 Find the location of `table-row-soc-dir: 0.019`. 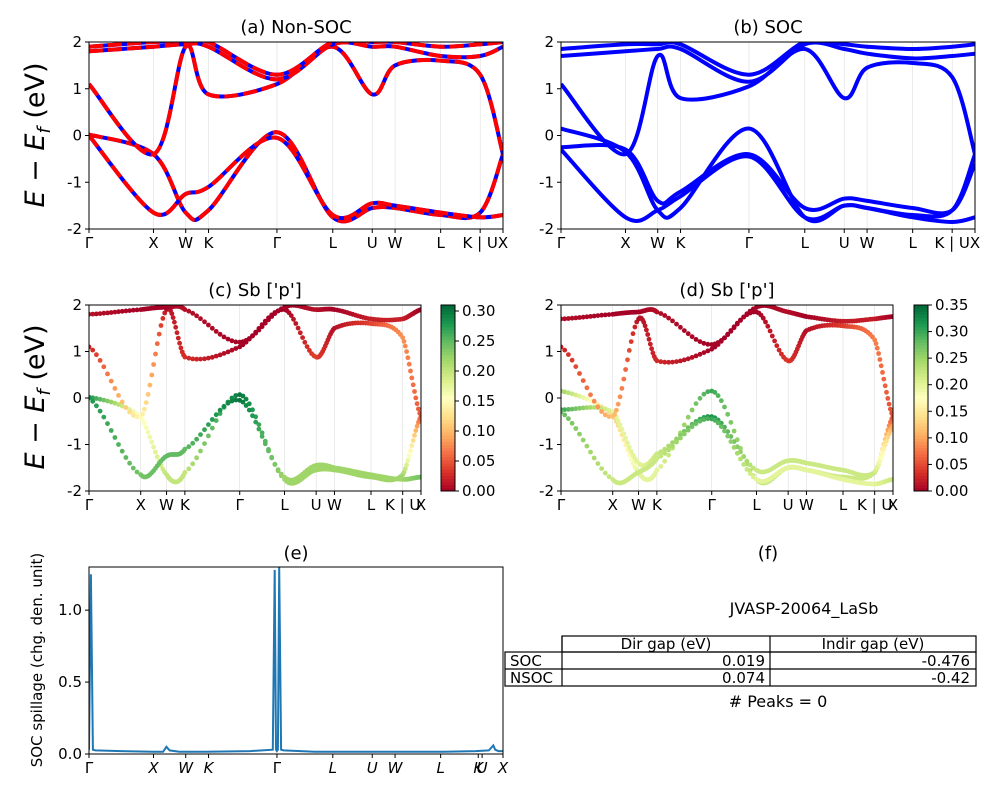

table-row-soc-dir: 0.019 is located at coordinates (743, 661).